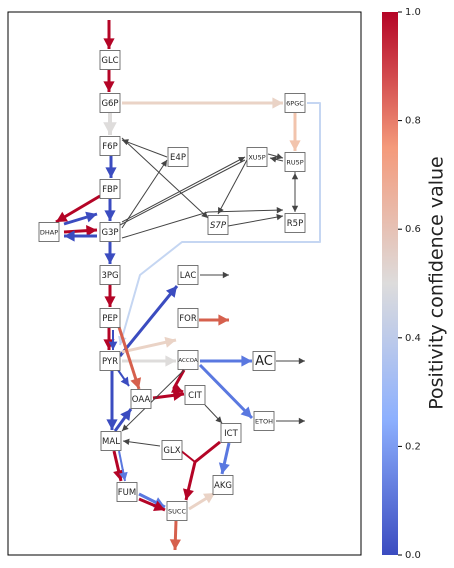  I want to click on node-label: DHAP, so click(49, 233).